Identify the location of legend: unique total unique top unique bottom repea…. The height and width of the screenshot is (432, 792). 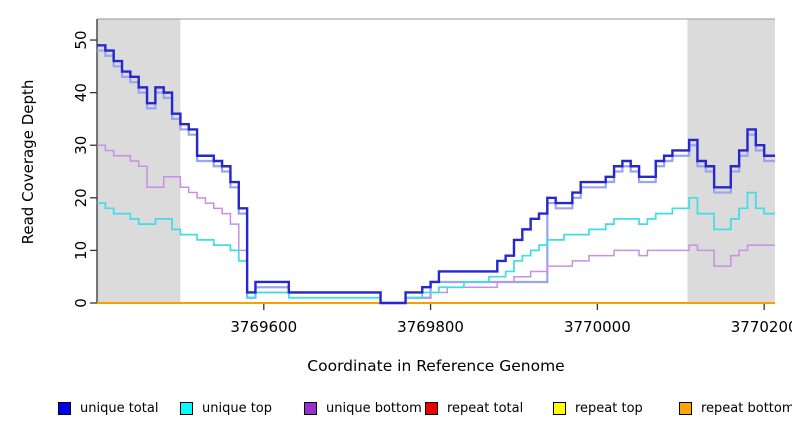
(396, 410).